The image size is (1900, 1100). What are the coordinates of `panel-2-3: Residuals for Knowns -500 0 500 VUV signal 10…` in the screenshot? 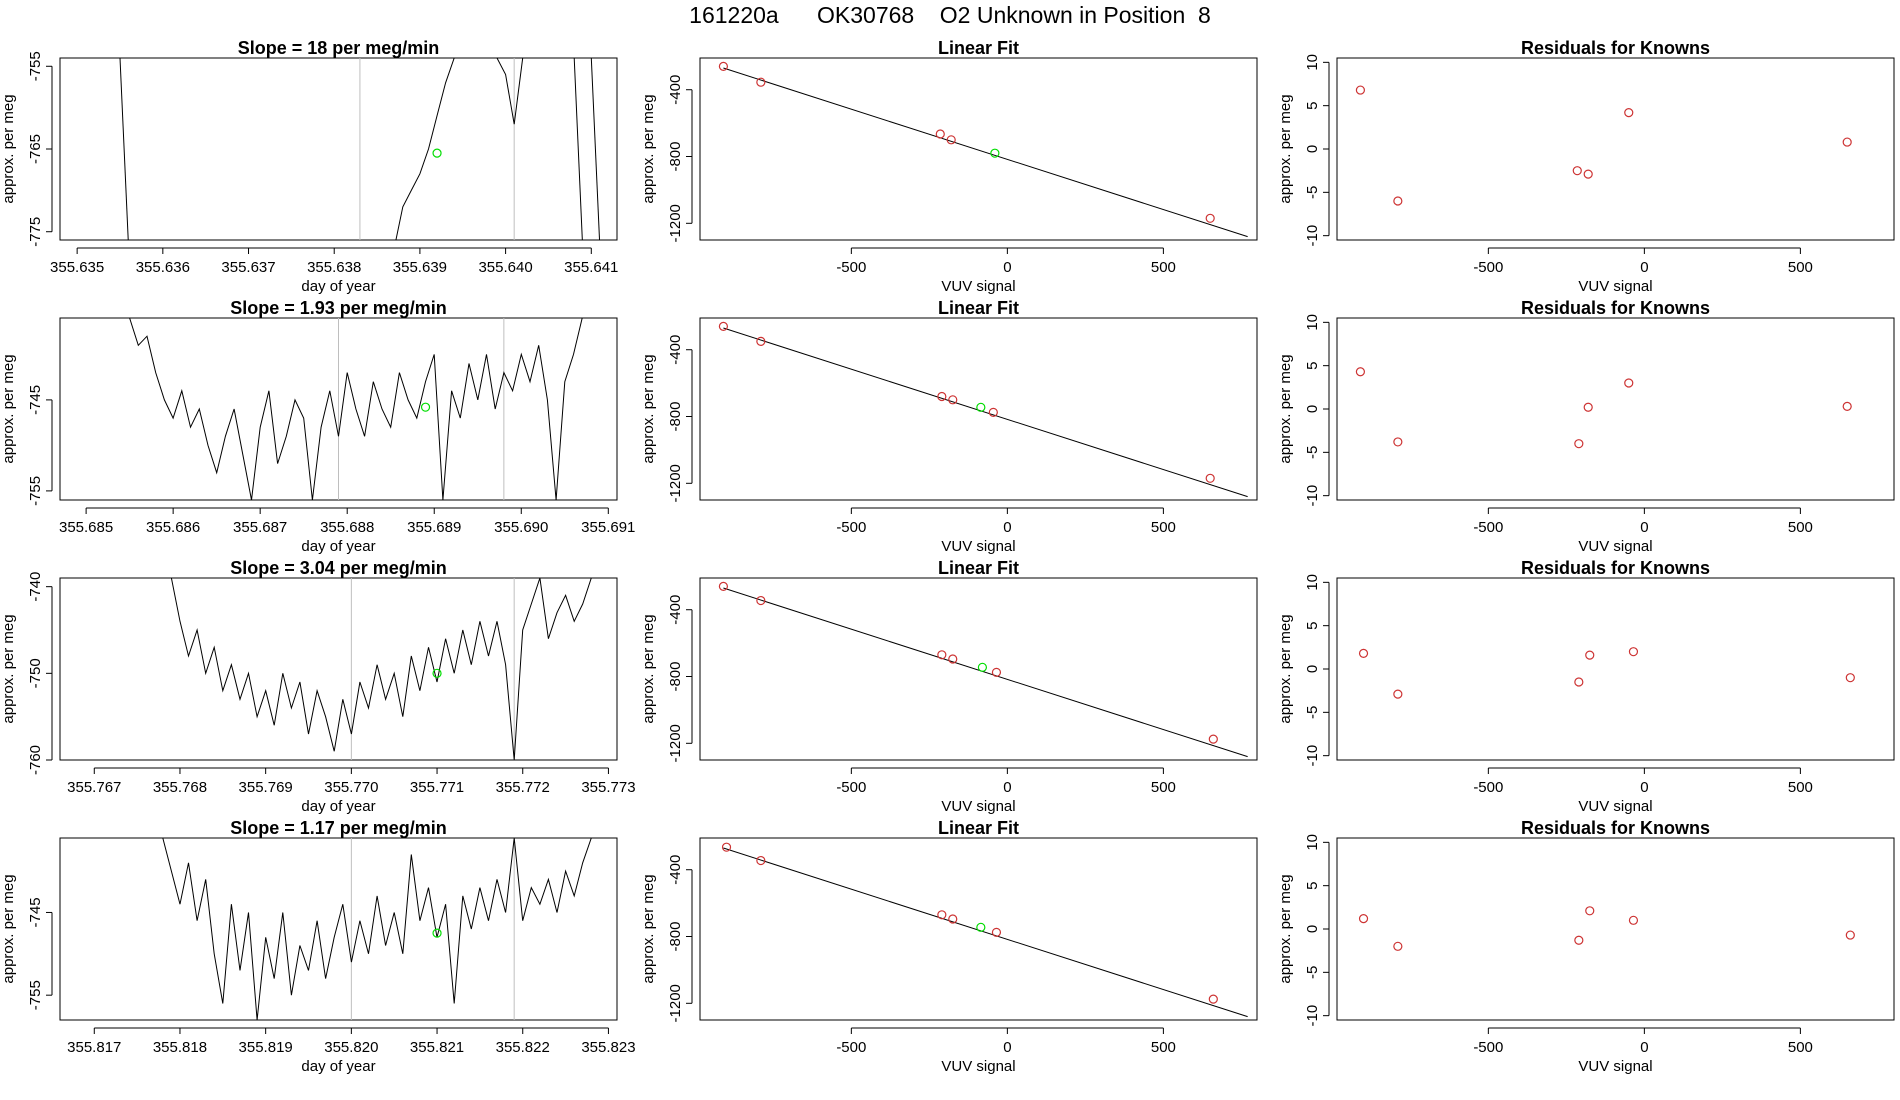 It's located at (1586, 426).